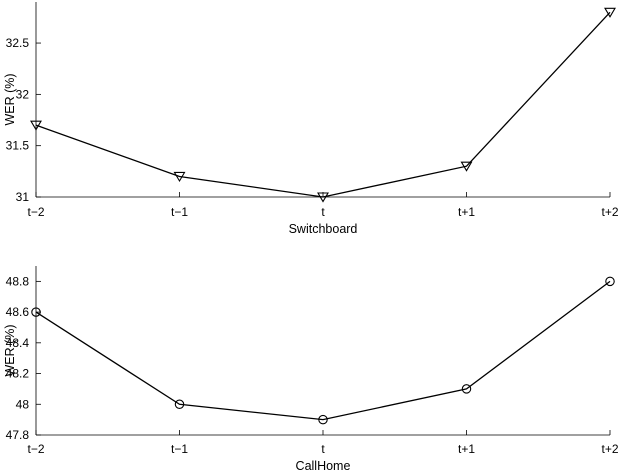 The width and height of the screenshot is (618, 476). I want to click on switchboard-x-tick-label: t−2, so click(35, 212).